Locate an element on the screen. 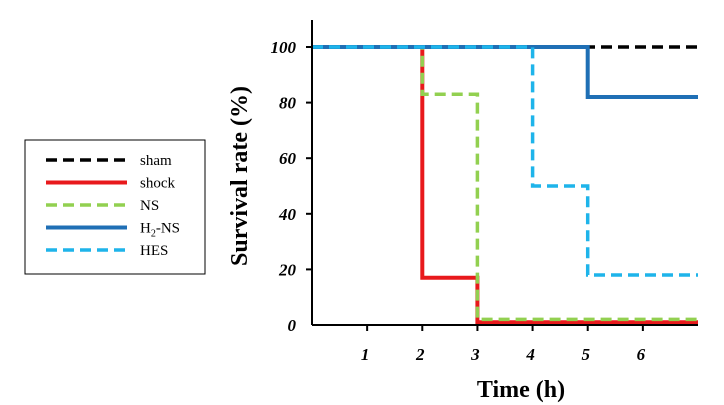  x-tick-label-1: 1 is located at coordinates (365, 354).